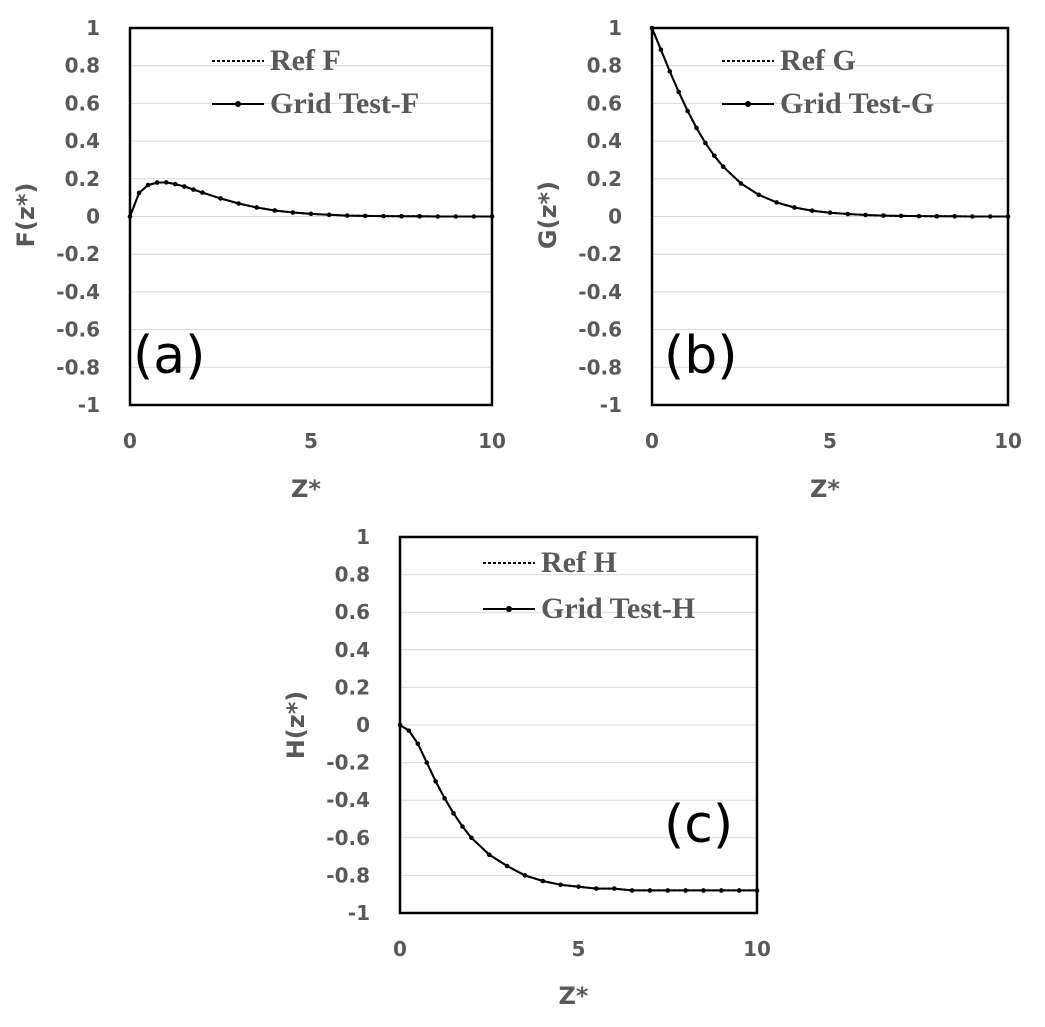 The width and height of the screenshot is (1045, 1027). What do you see at coordinates (818, 60) in the screenshot?
I see `legend-label-ref: Ref G` at bounding box center [818, 60].